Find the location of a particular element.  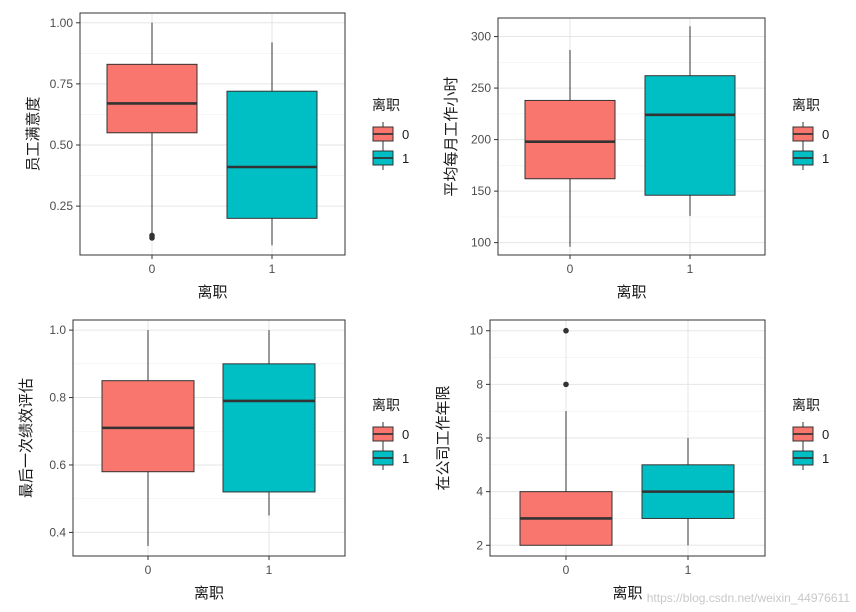

y-axis-title: 员工满意度 is located at coordinates (33, 133).